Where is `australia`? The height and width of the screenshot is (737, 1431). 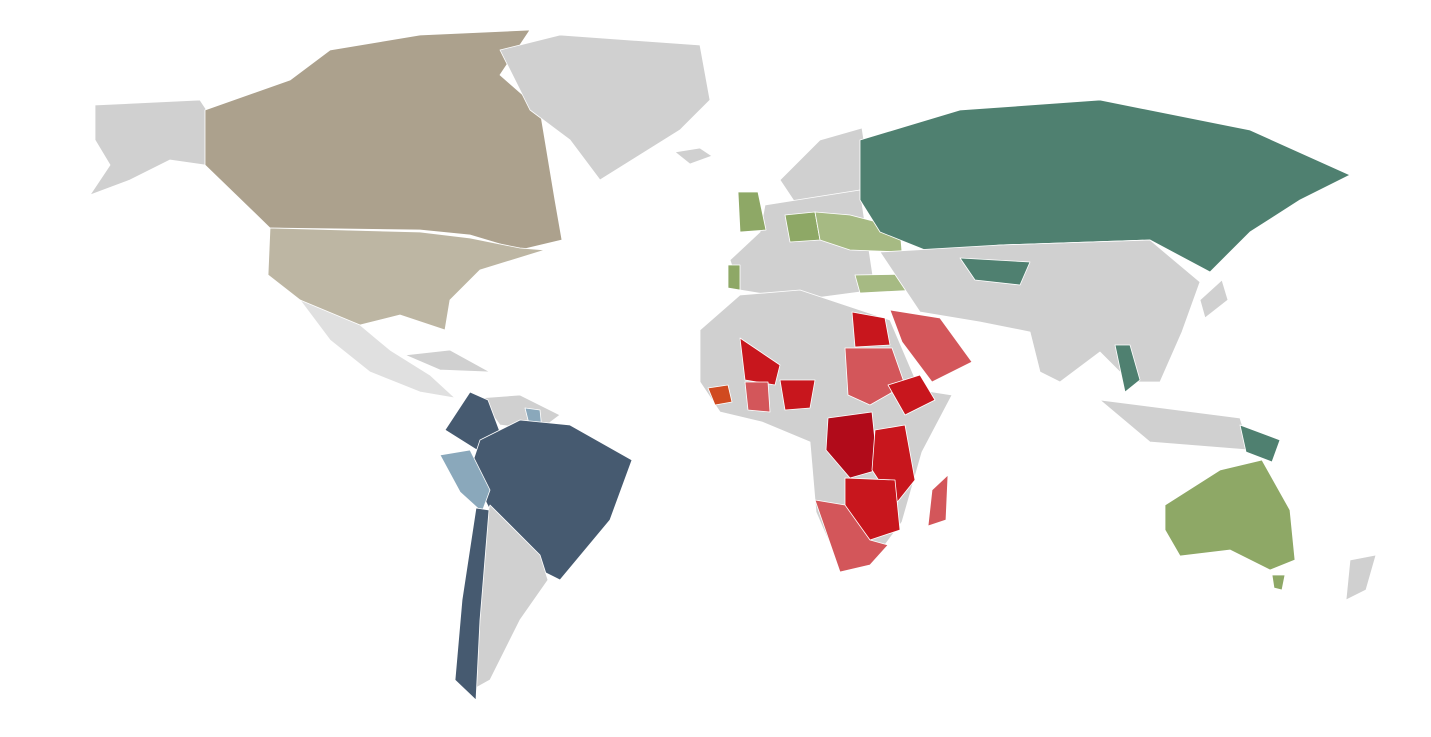 australia is located at coordinates (1230, 515).